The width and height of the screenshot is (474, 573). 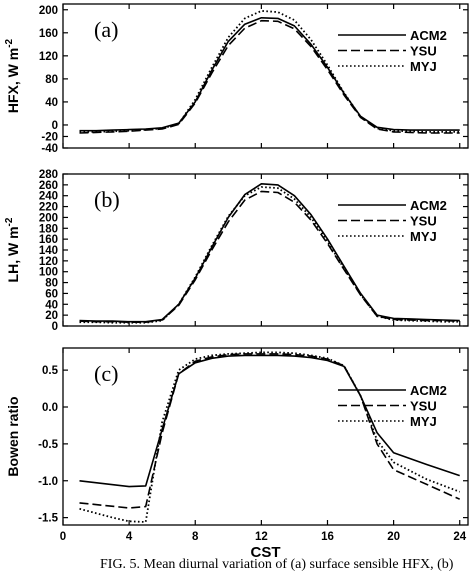 I want to click on x-tick-label: 16, so click(x=327, y=537).